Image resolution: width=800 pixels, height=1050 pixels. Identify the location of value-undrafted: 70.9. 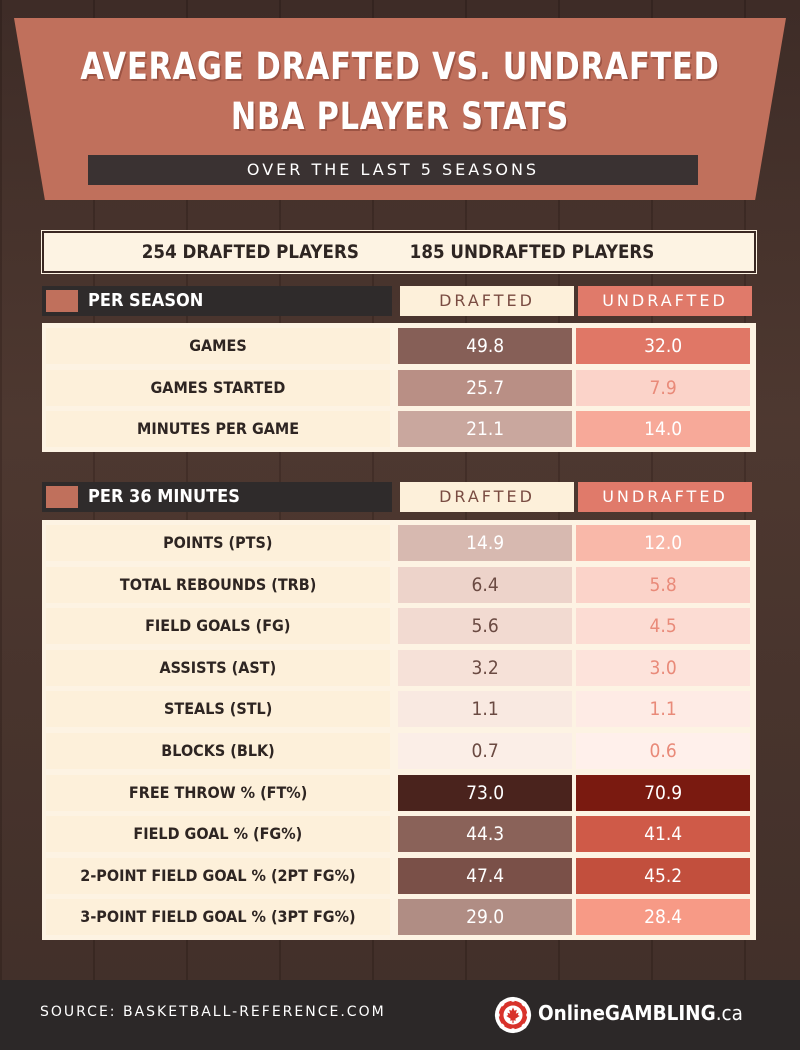
(663, 792).